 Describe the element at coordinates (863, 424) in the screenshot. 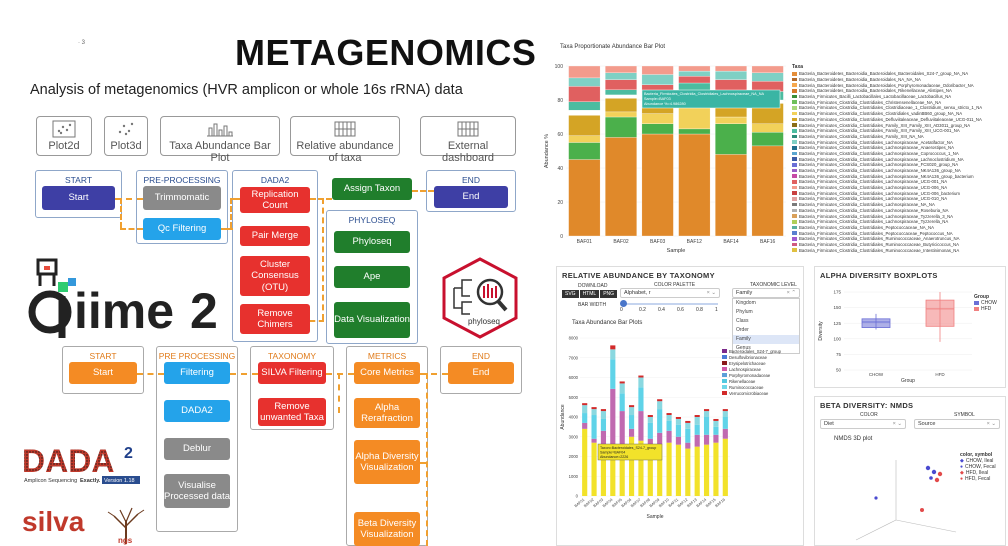

I see `color-select: Diet × ⌄` at that location.